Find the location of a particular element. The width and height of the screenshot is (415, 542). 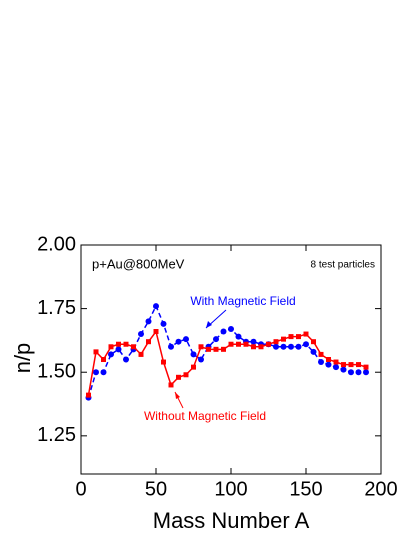

y-tick-label: 2.00 is located at coordinates (56, 244).